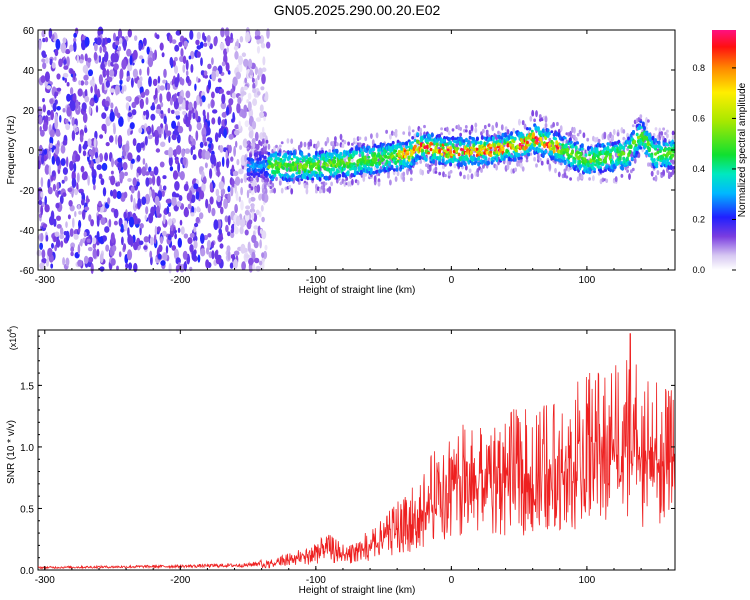  What do you see at coordinates (29, 71) in the screenshot?
I see `y-tick-label: 40` at bounding box center [29, 71].